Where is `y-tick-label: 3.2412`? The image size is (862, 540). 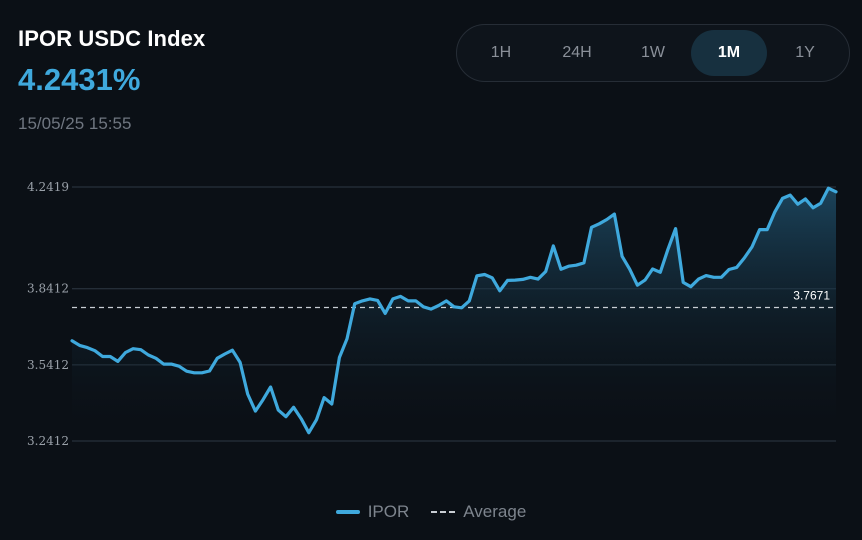 y-tick-label: 3.2412 is located at coordinates (48, 441).